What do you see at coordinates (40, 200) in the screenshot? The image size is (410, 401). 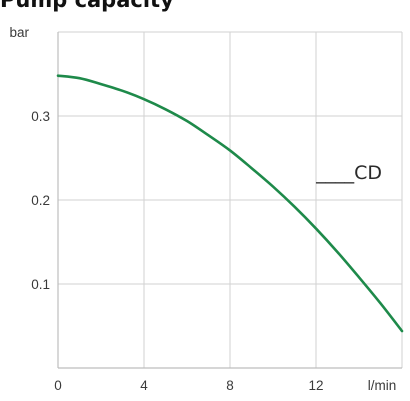 I see `y-tick-label: 0.2` at bounding box center [40, 200].